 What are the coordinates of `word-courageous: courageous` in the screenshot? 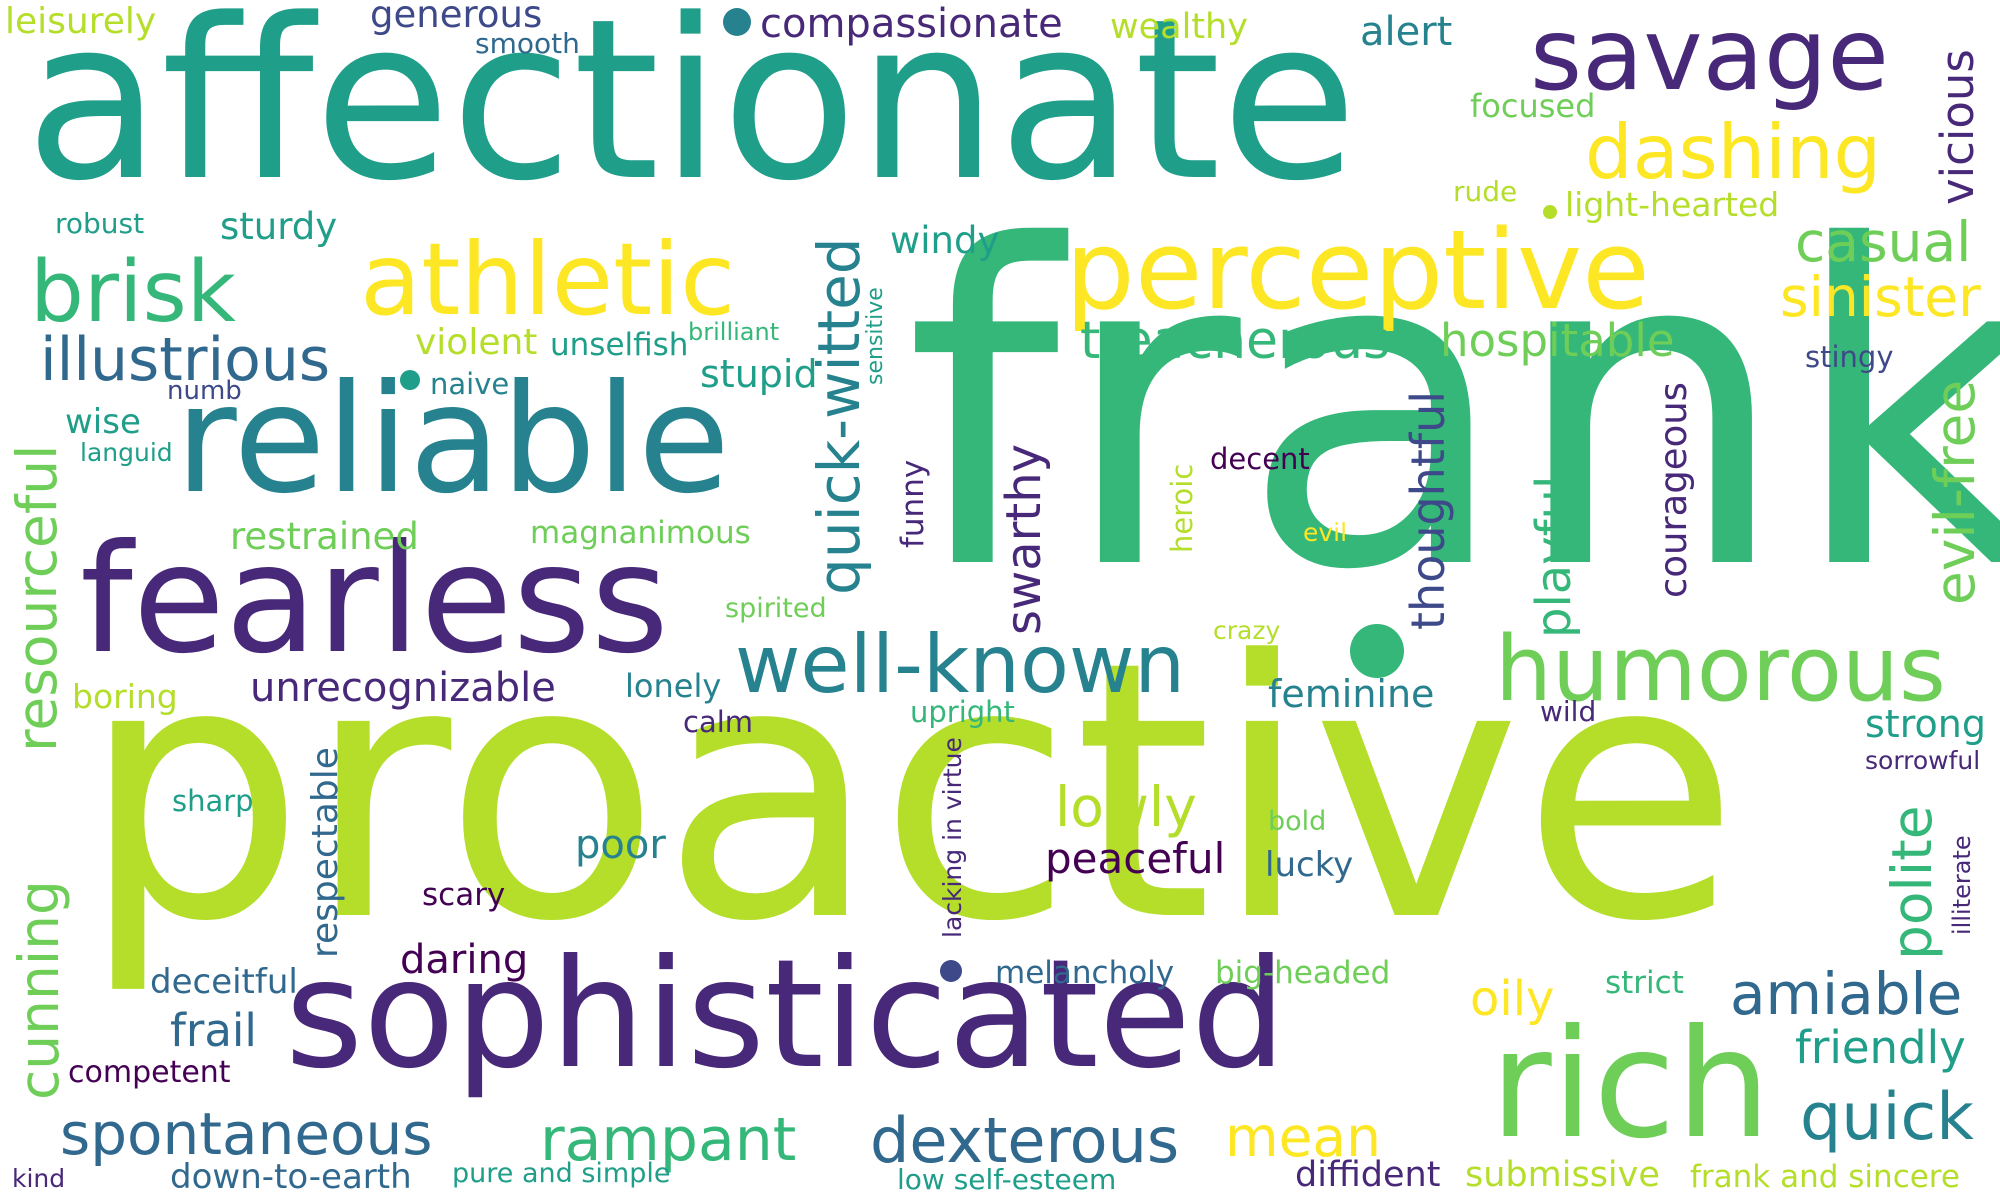 It's located at (1673, 490).